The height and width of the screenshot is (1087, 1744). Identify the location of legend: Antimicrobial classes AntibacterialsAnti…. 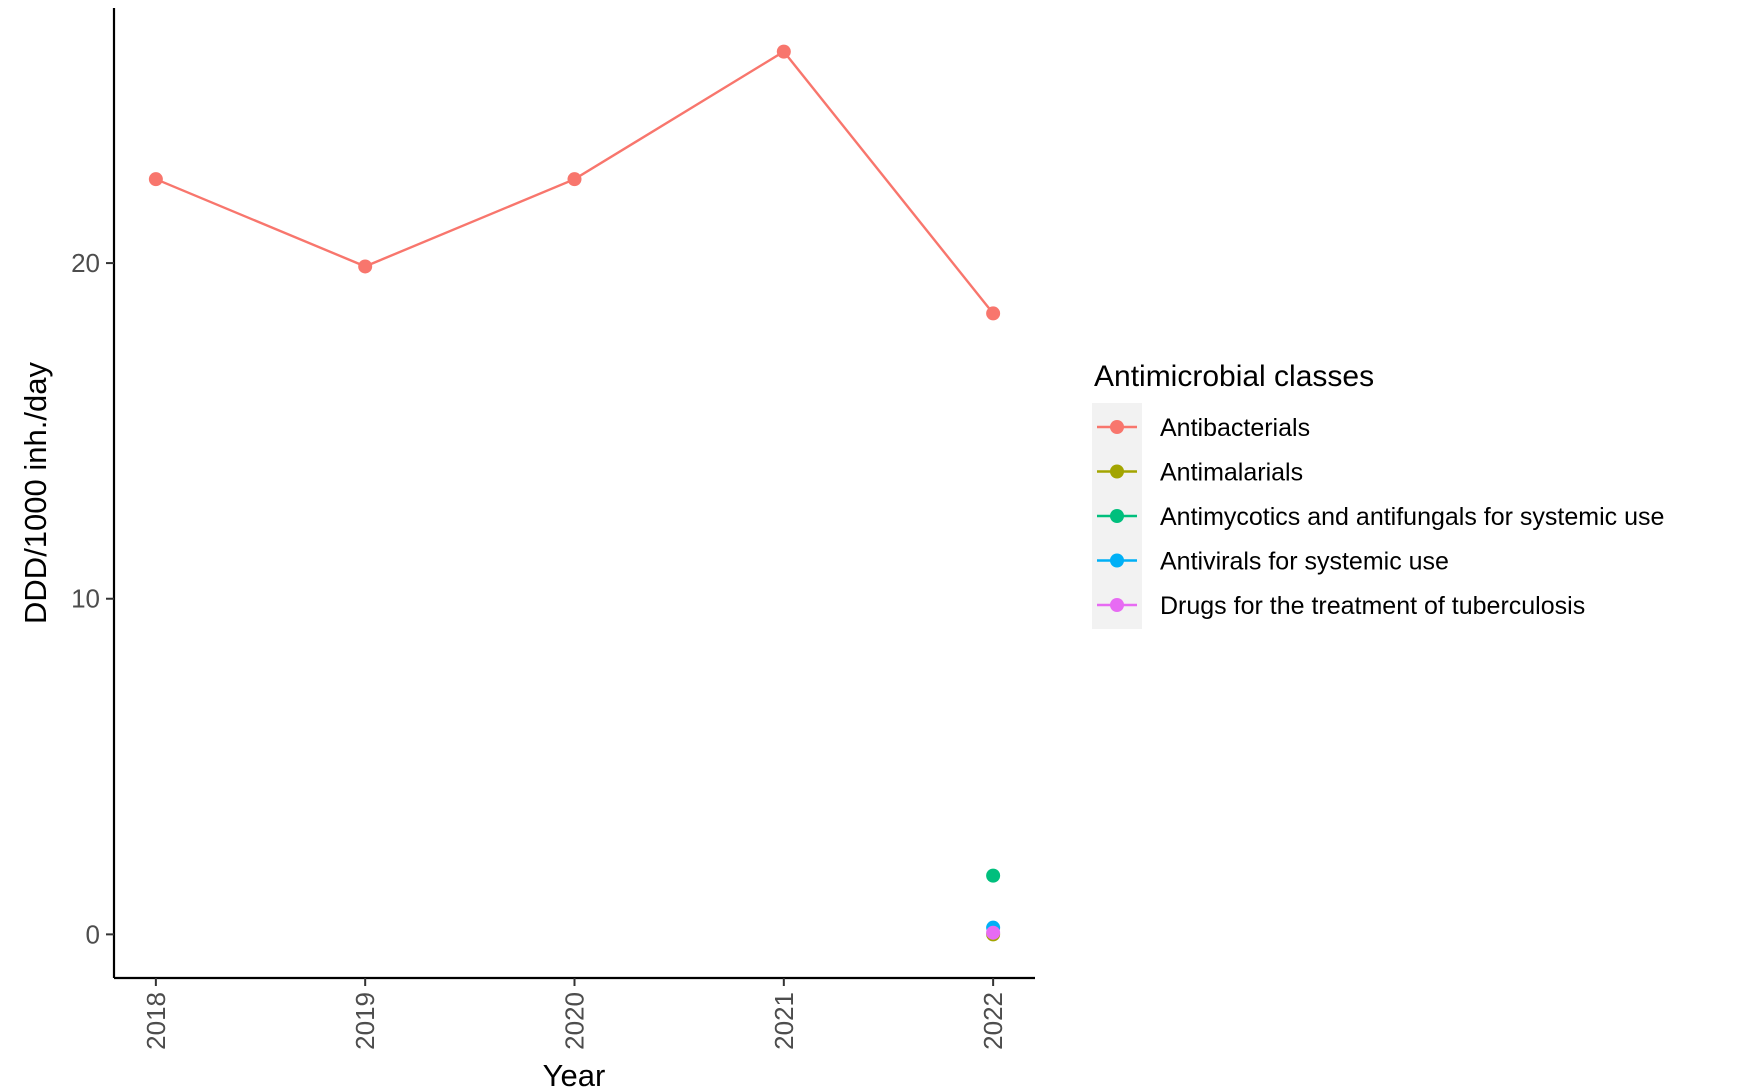
(1378, 494).